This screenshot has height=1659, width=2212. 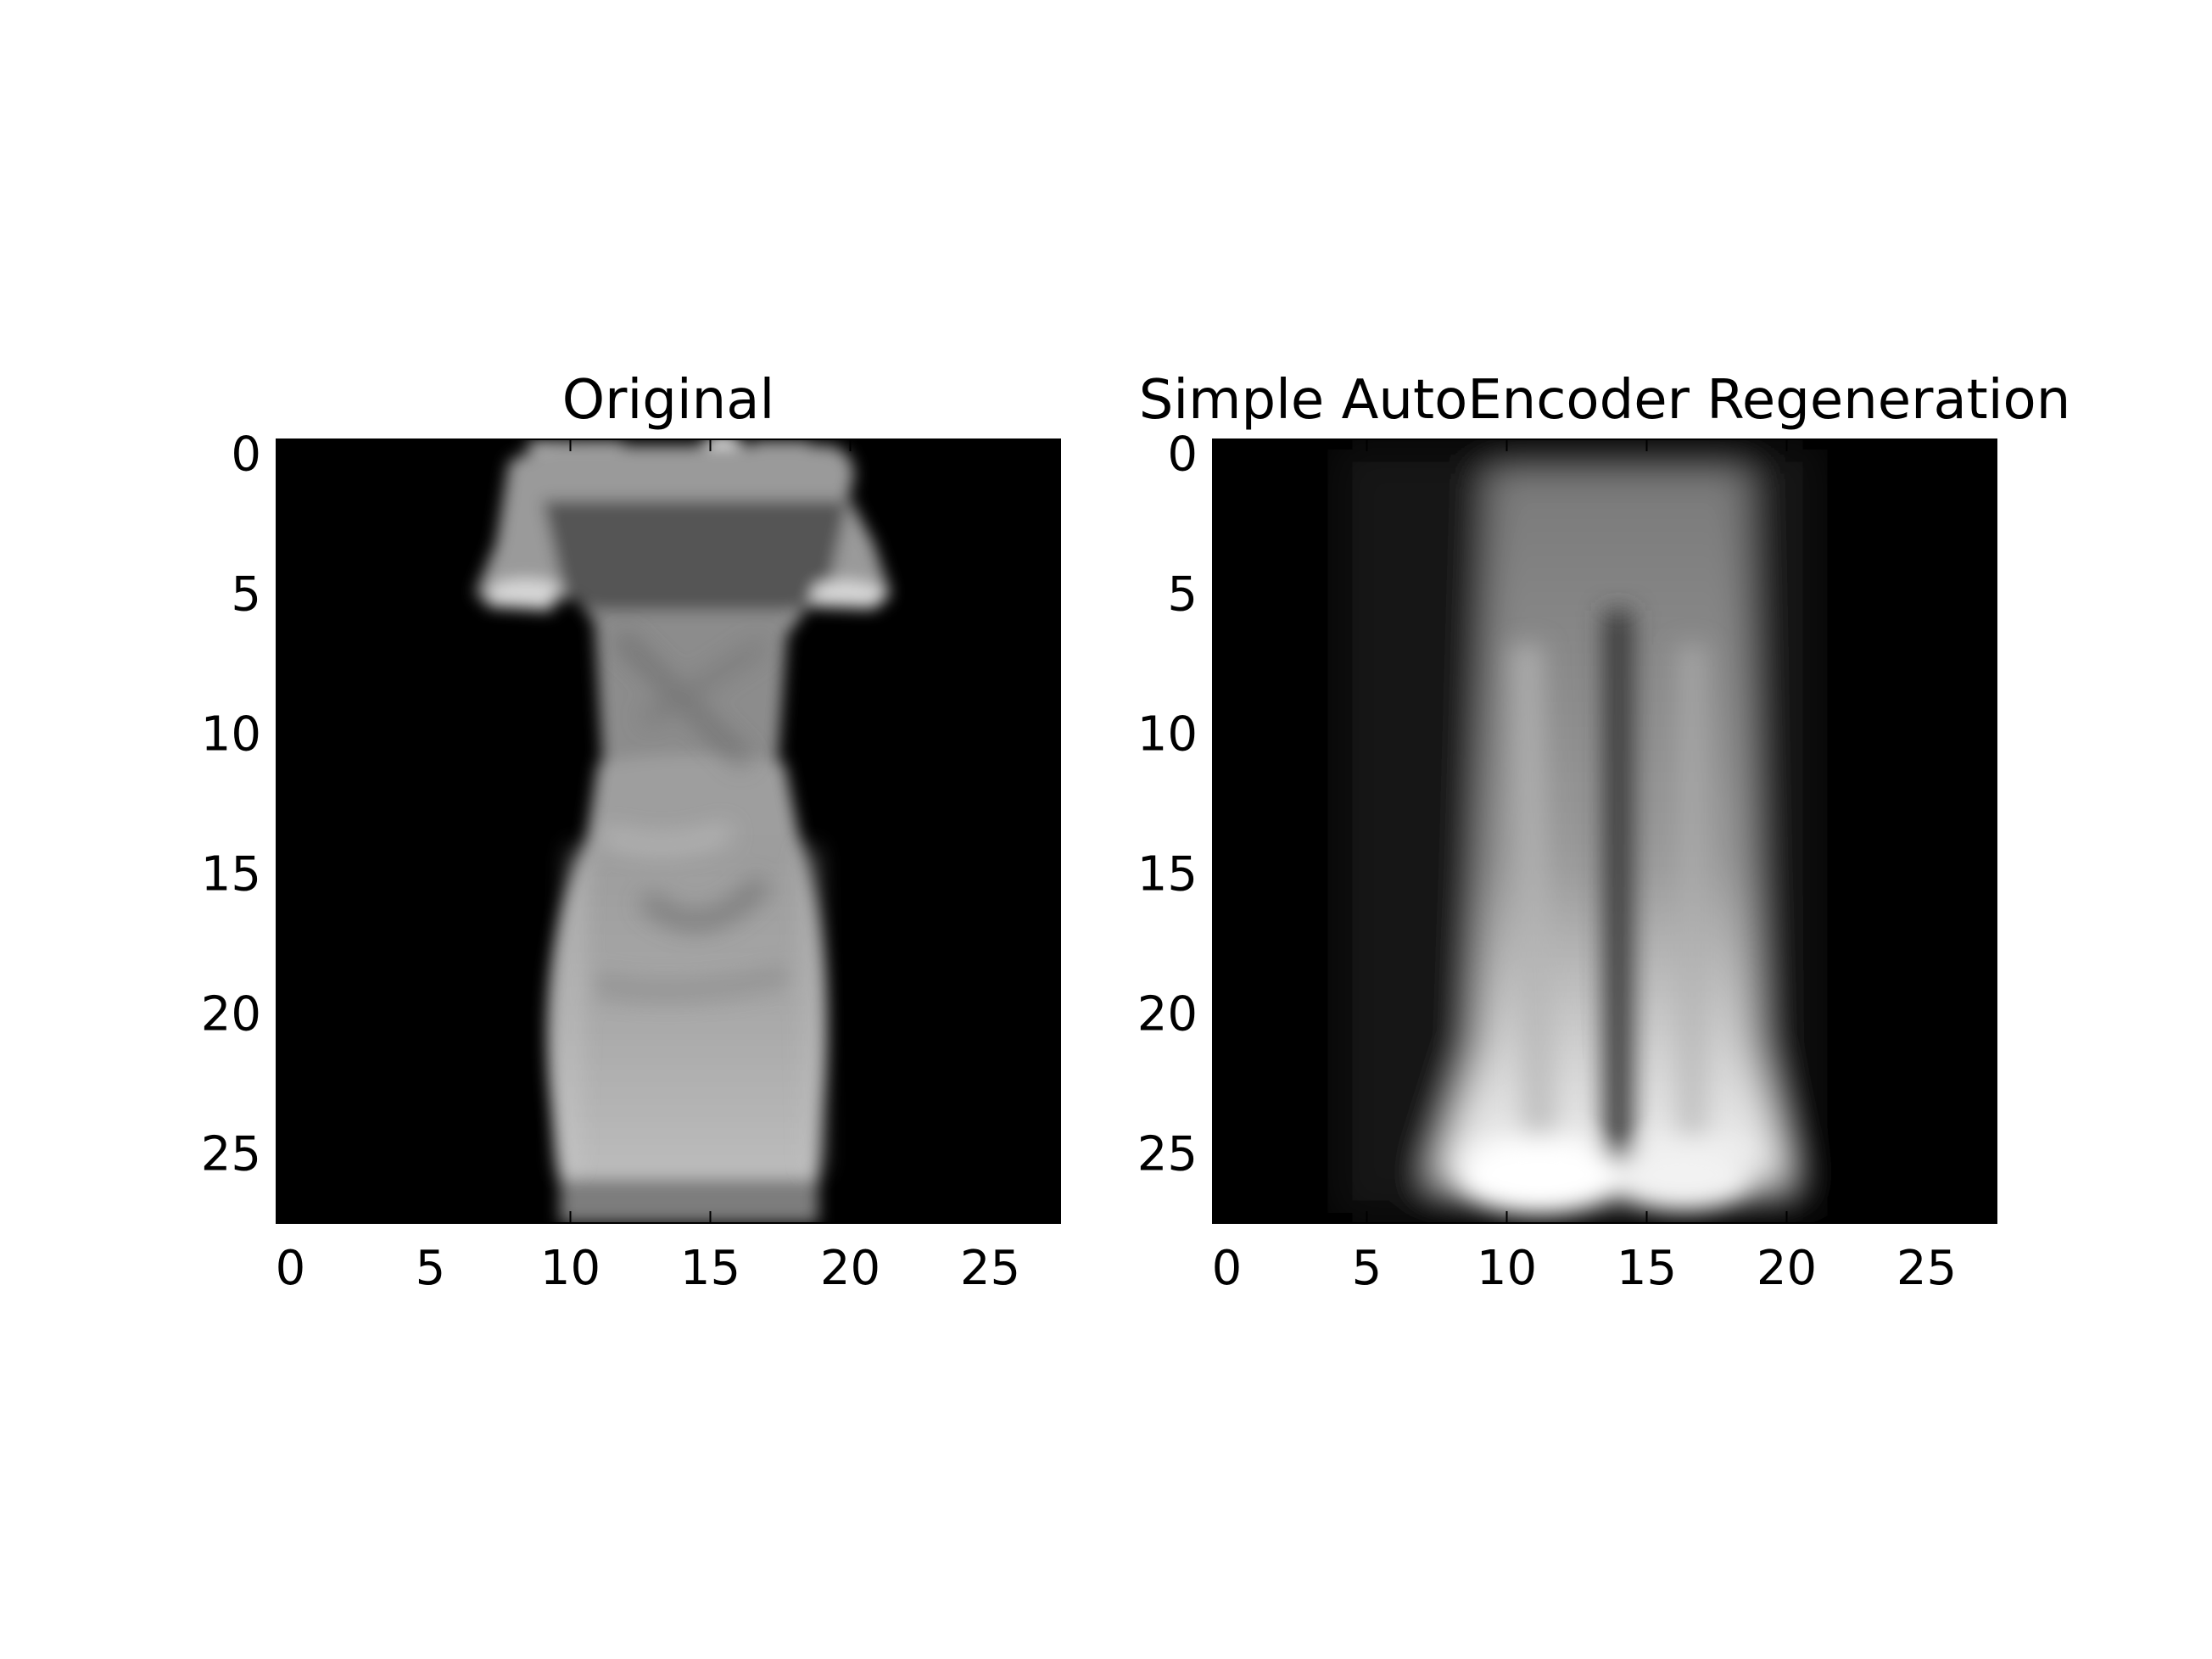 I want to click on image-original, so click(x=683, y=831).